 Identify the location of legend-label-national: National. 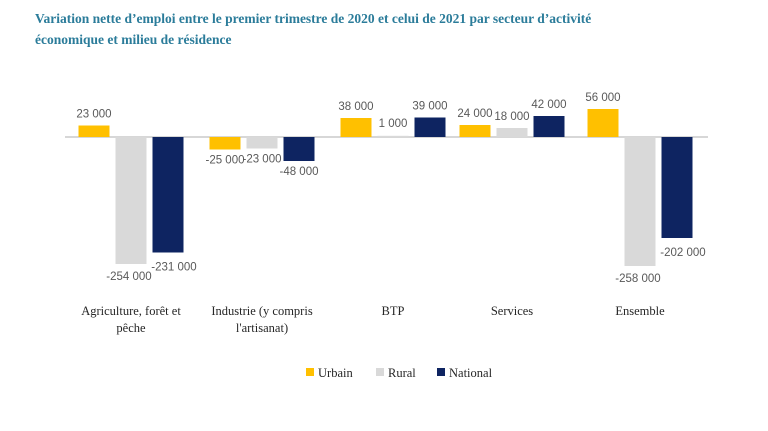
(471, 373).